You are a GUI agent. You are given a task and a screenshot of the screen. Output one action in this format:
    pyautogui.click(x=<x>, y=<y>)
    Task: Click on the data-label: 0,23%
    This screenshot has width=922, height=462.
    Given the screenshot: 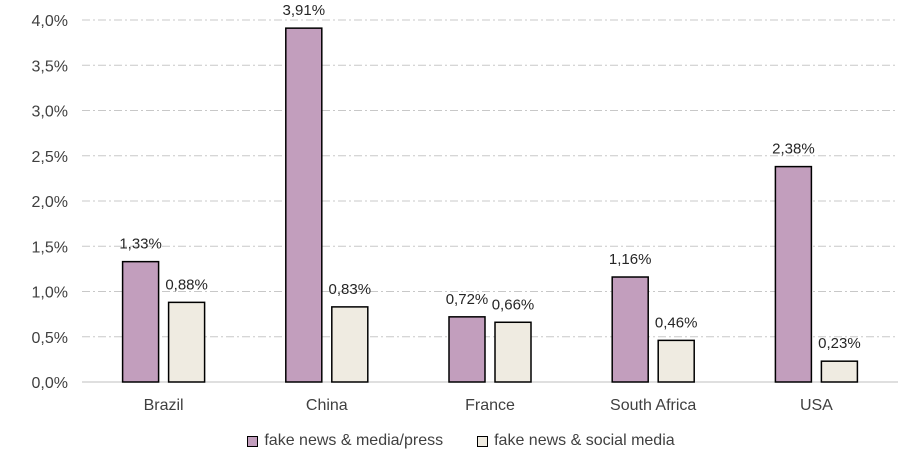 What is the action you would take?
    pyautogui.click(x=839, y=343)
    